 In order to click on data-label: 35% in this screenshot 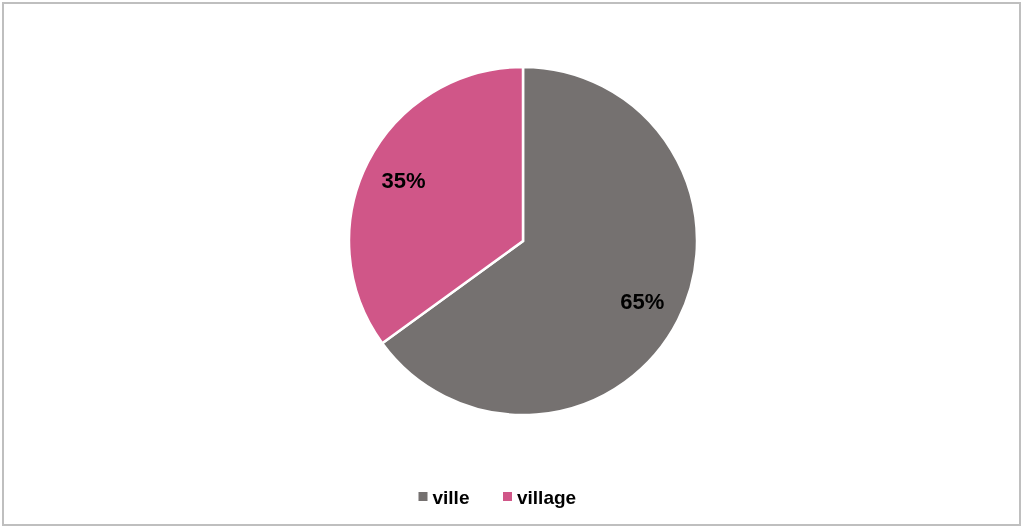, I will do `click(403, 180)`.